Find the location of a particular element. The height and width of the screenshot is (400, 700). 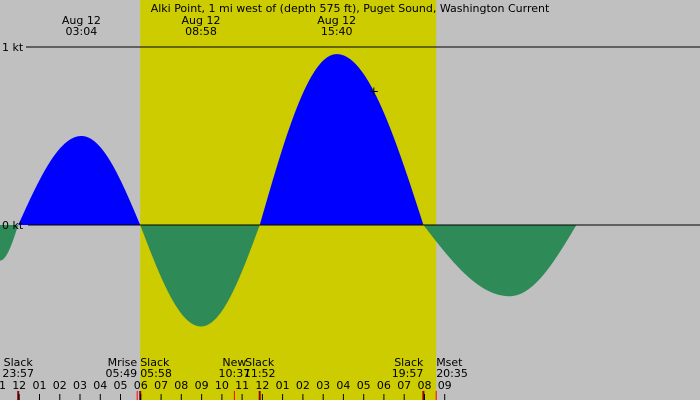

peak-time-label: 08:58 is located at coordinates (201, 31).